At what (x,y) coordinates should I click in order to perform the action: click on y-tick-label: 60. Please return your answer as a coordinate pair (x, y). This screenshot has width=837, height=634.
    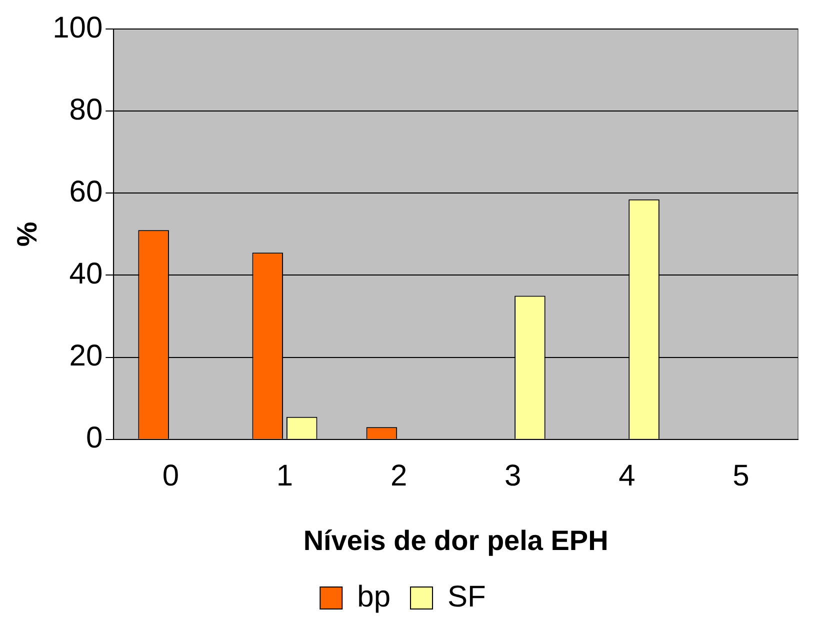
    Looking at the image, I should click on (86, 191).